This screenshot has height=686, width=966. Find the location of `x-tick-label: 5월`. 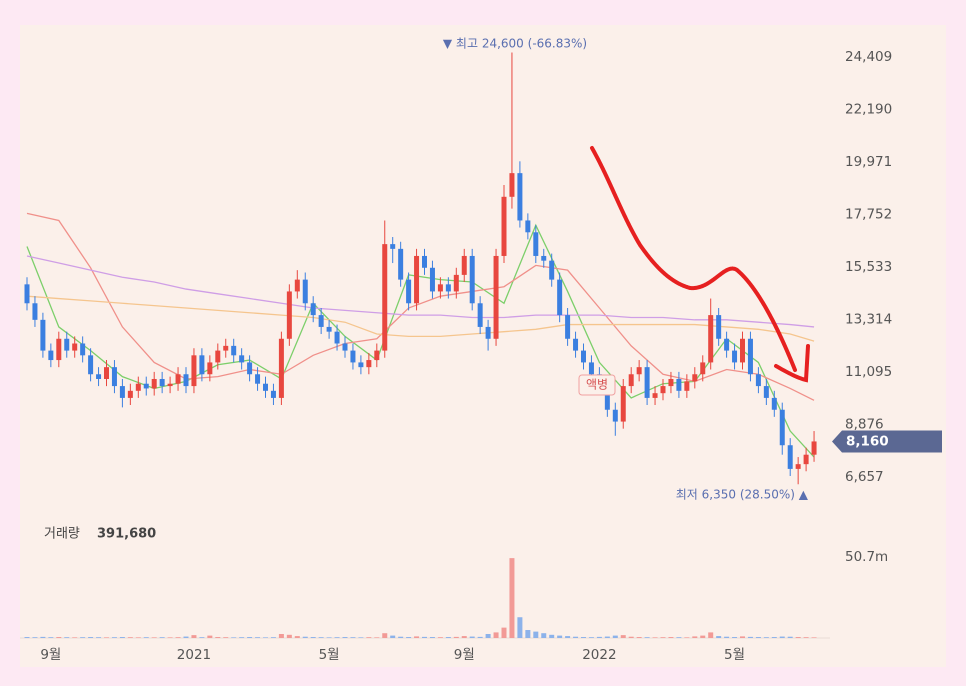

x-tick-label: 5월 is located at coordinates (329, 655).